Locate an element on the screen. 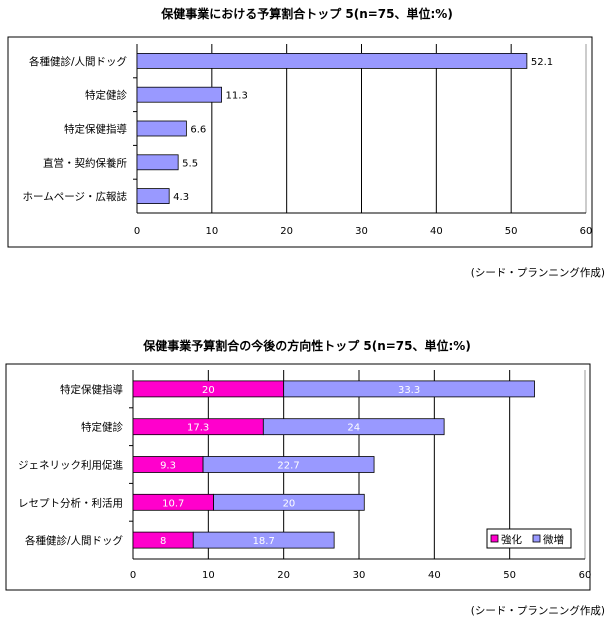 The width and height of the screenshot is (614, 624). chart-title: 保健事業における予算割合トップ 5(n=75、単位:%) is located at coordinates (306, 13).